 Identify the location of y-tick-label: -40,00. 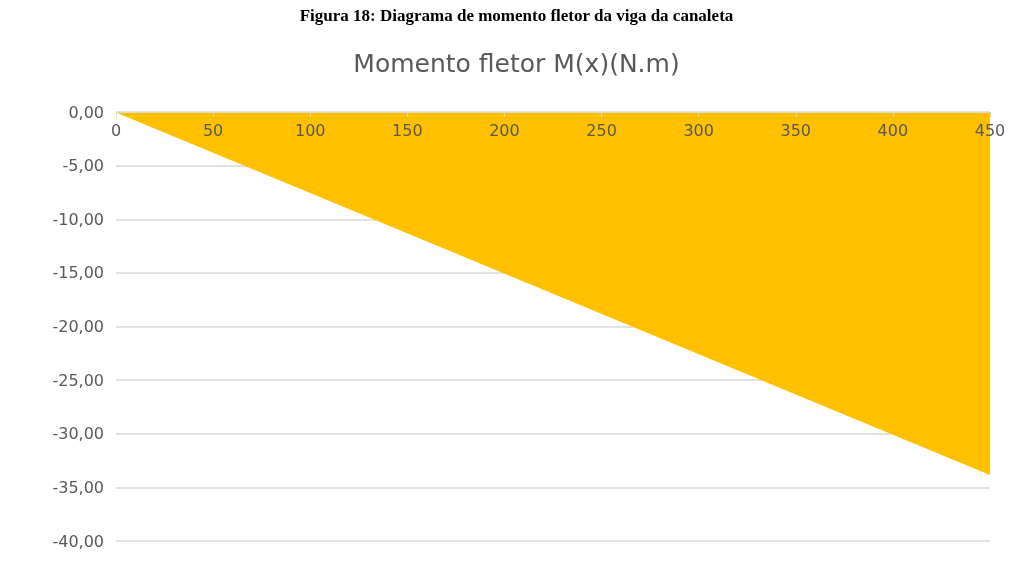
(78, 541).